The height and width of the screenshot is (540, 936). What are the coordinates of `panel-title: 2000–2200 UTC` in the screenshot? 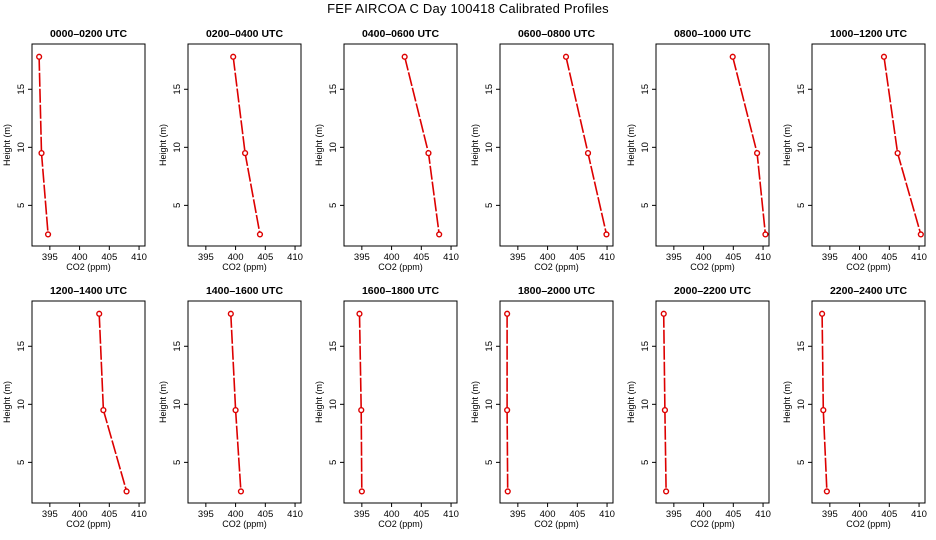 It's located at (712, 291).